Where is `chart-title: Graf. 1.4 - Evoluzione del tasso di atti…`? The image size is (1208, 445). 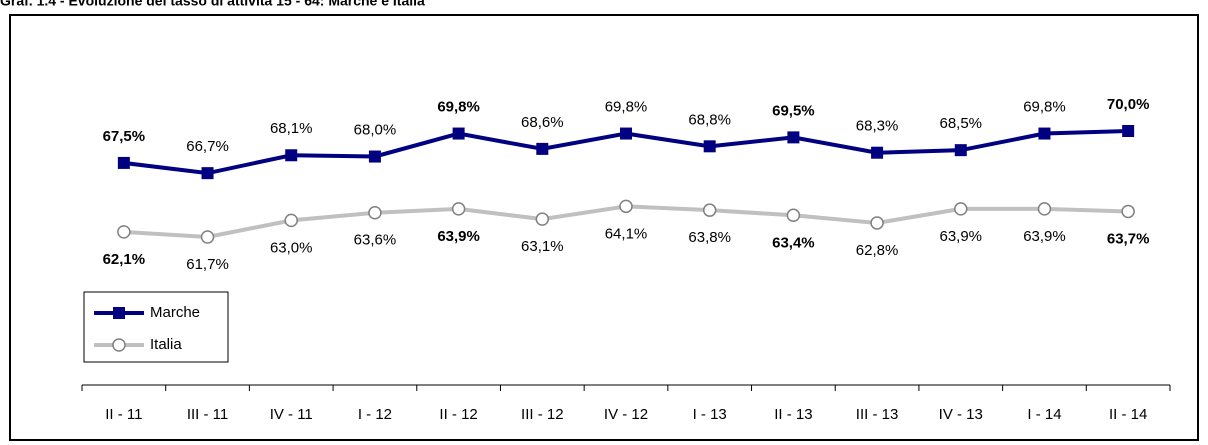
chart-title: Graf. 1.4 - Evoluzione del tasso di atti… is located at coordinates (212, 4).